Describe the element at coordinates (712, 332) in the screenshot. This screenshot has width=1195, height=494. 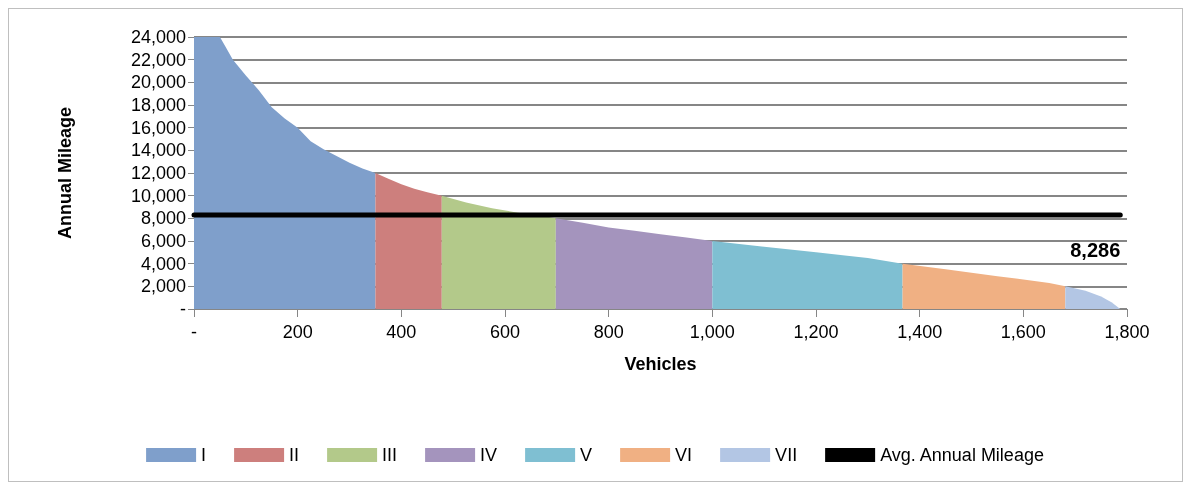
I see `x-tick-label: 1,000` at that location.